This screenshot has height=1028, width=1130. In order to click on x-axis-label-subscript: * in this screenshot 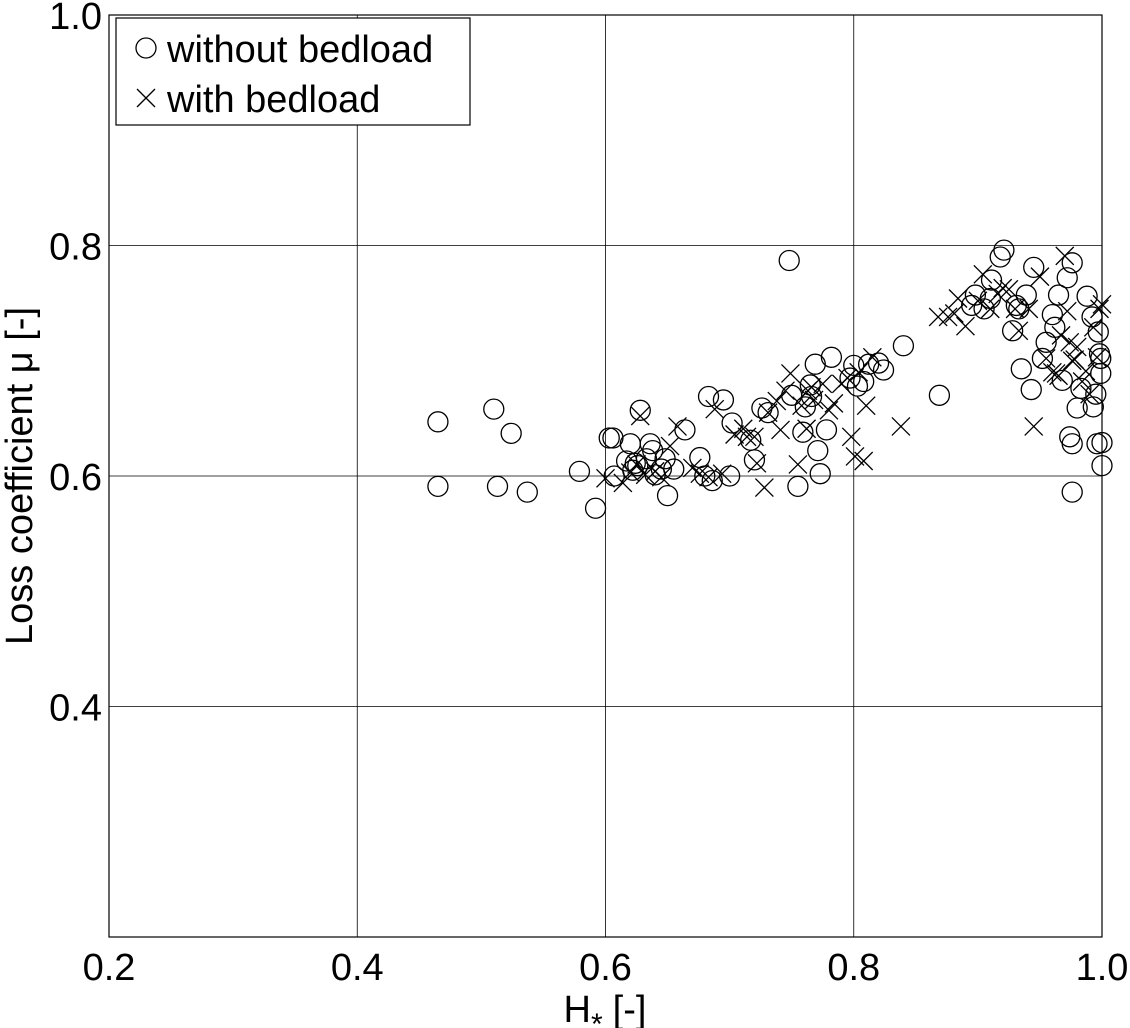, I will do `click(597, 1018)`.